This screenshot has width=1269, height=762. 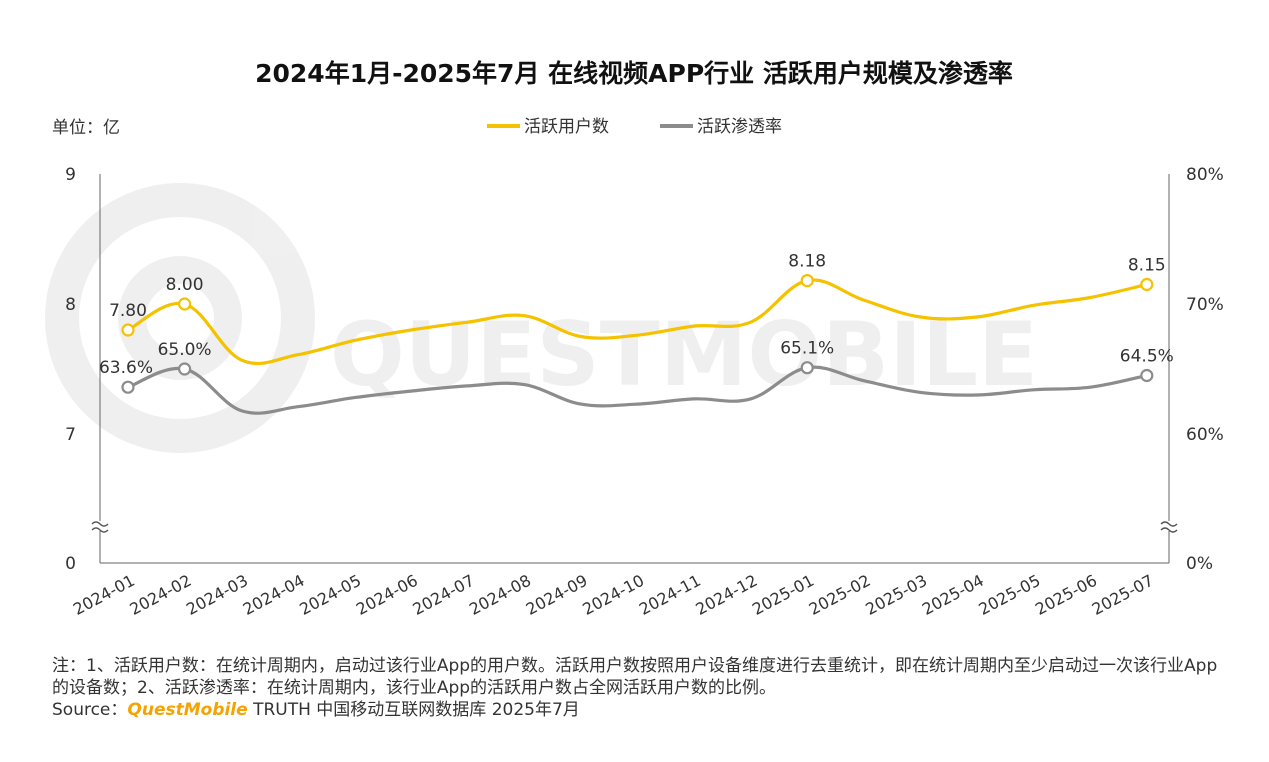 What do you see at coordinates (1147, 266) in the screenshot?
I see `data-label-users: 8.15` at bounding box center [1147, 266].